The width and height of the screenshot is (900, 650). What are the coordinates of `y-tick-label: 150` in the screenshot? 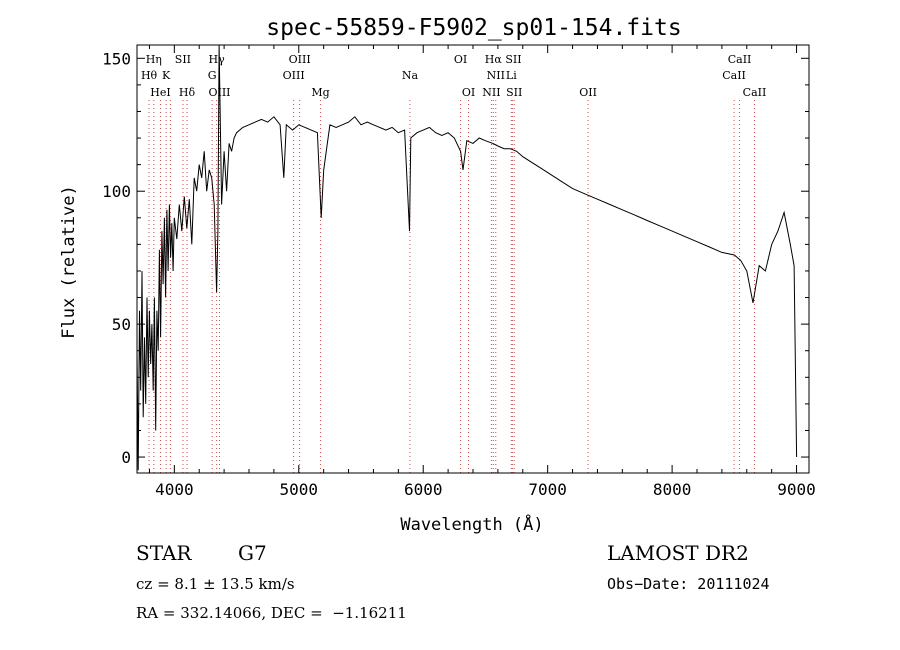 It's located at (116, 58).